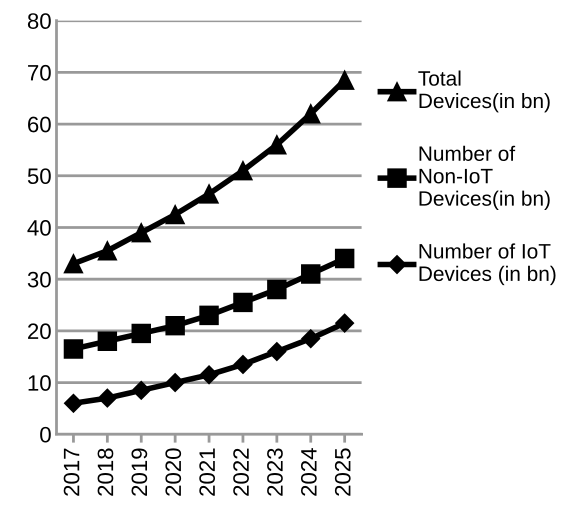 This screenshot has height=517, width=565. Describe the element at coordinates (173, 472) in the screenshot. I see `x-tick-label: 2020` at that location.